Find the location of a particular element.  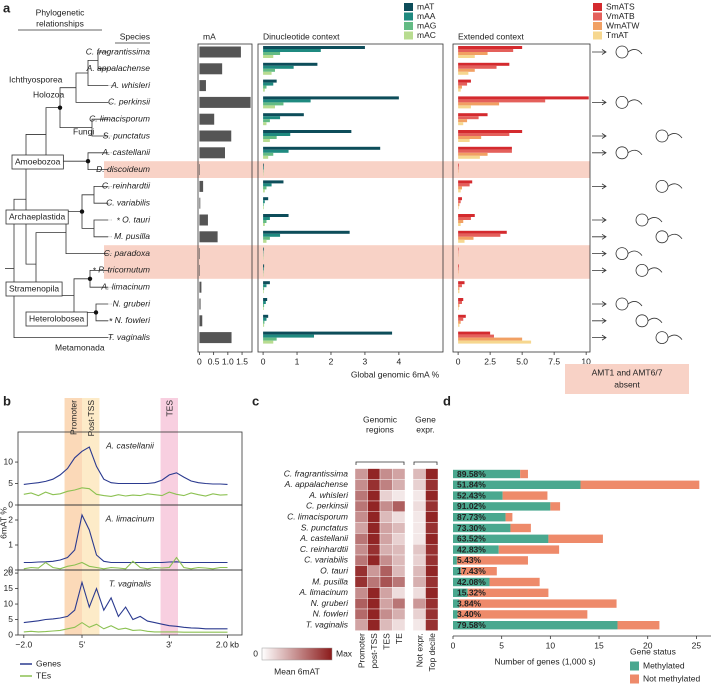

colorbar-label: 0 is located at coordinates (255, 653).